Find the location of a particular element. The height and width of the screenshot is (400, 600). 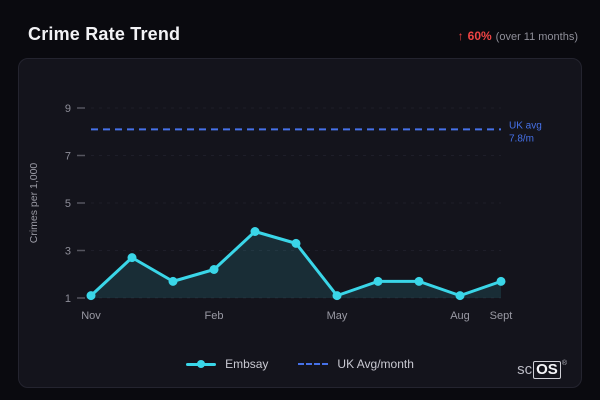

trend-value: 60% is located at coordinates (479, 36).